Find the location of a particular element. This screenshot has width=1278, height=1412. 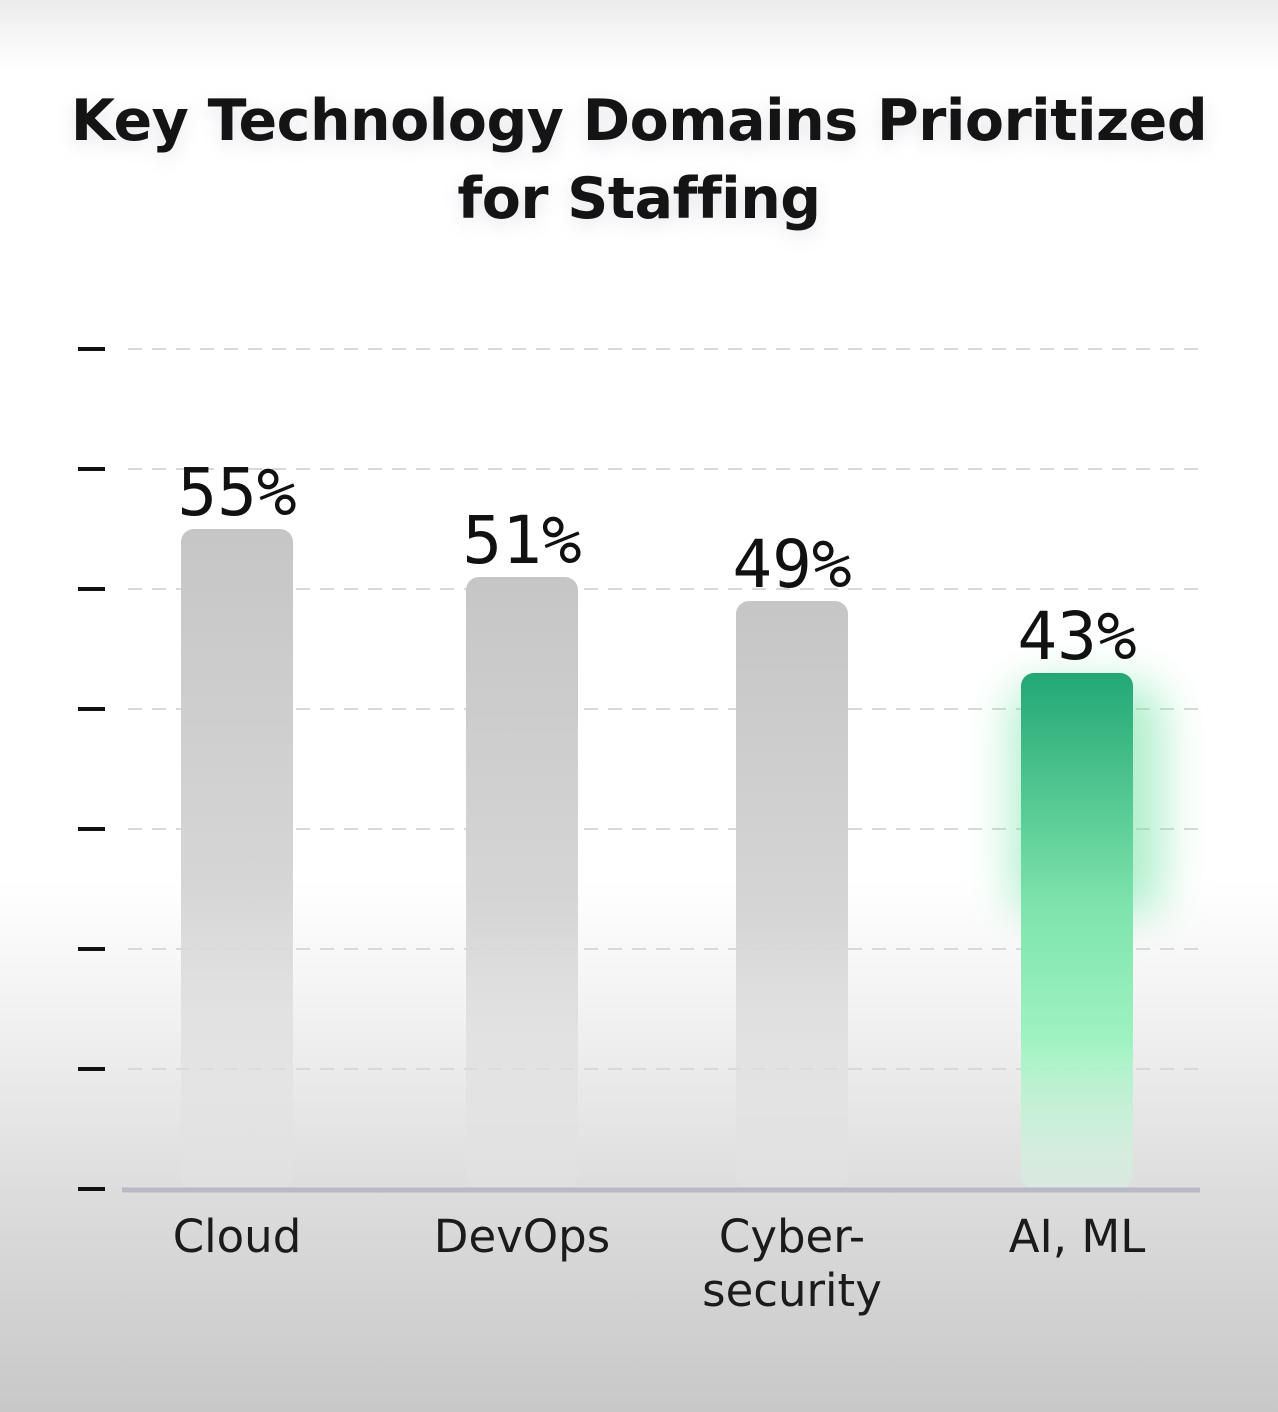

category-label: Cyber- is located at coordinates (792, 1236).